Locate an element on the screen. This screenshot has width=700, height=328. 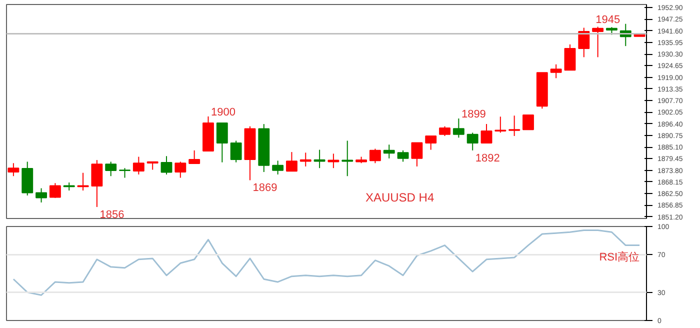
text: 1892 is located at coordinates (487, 158).